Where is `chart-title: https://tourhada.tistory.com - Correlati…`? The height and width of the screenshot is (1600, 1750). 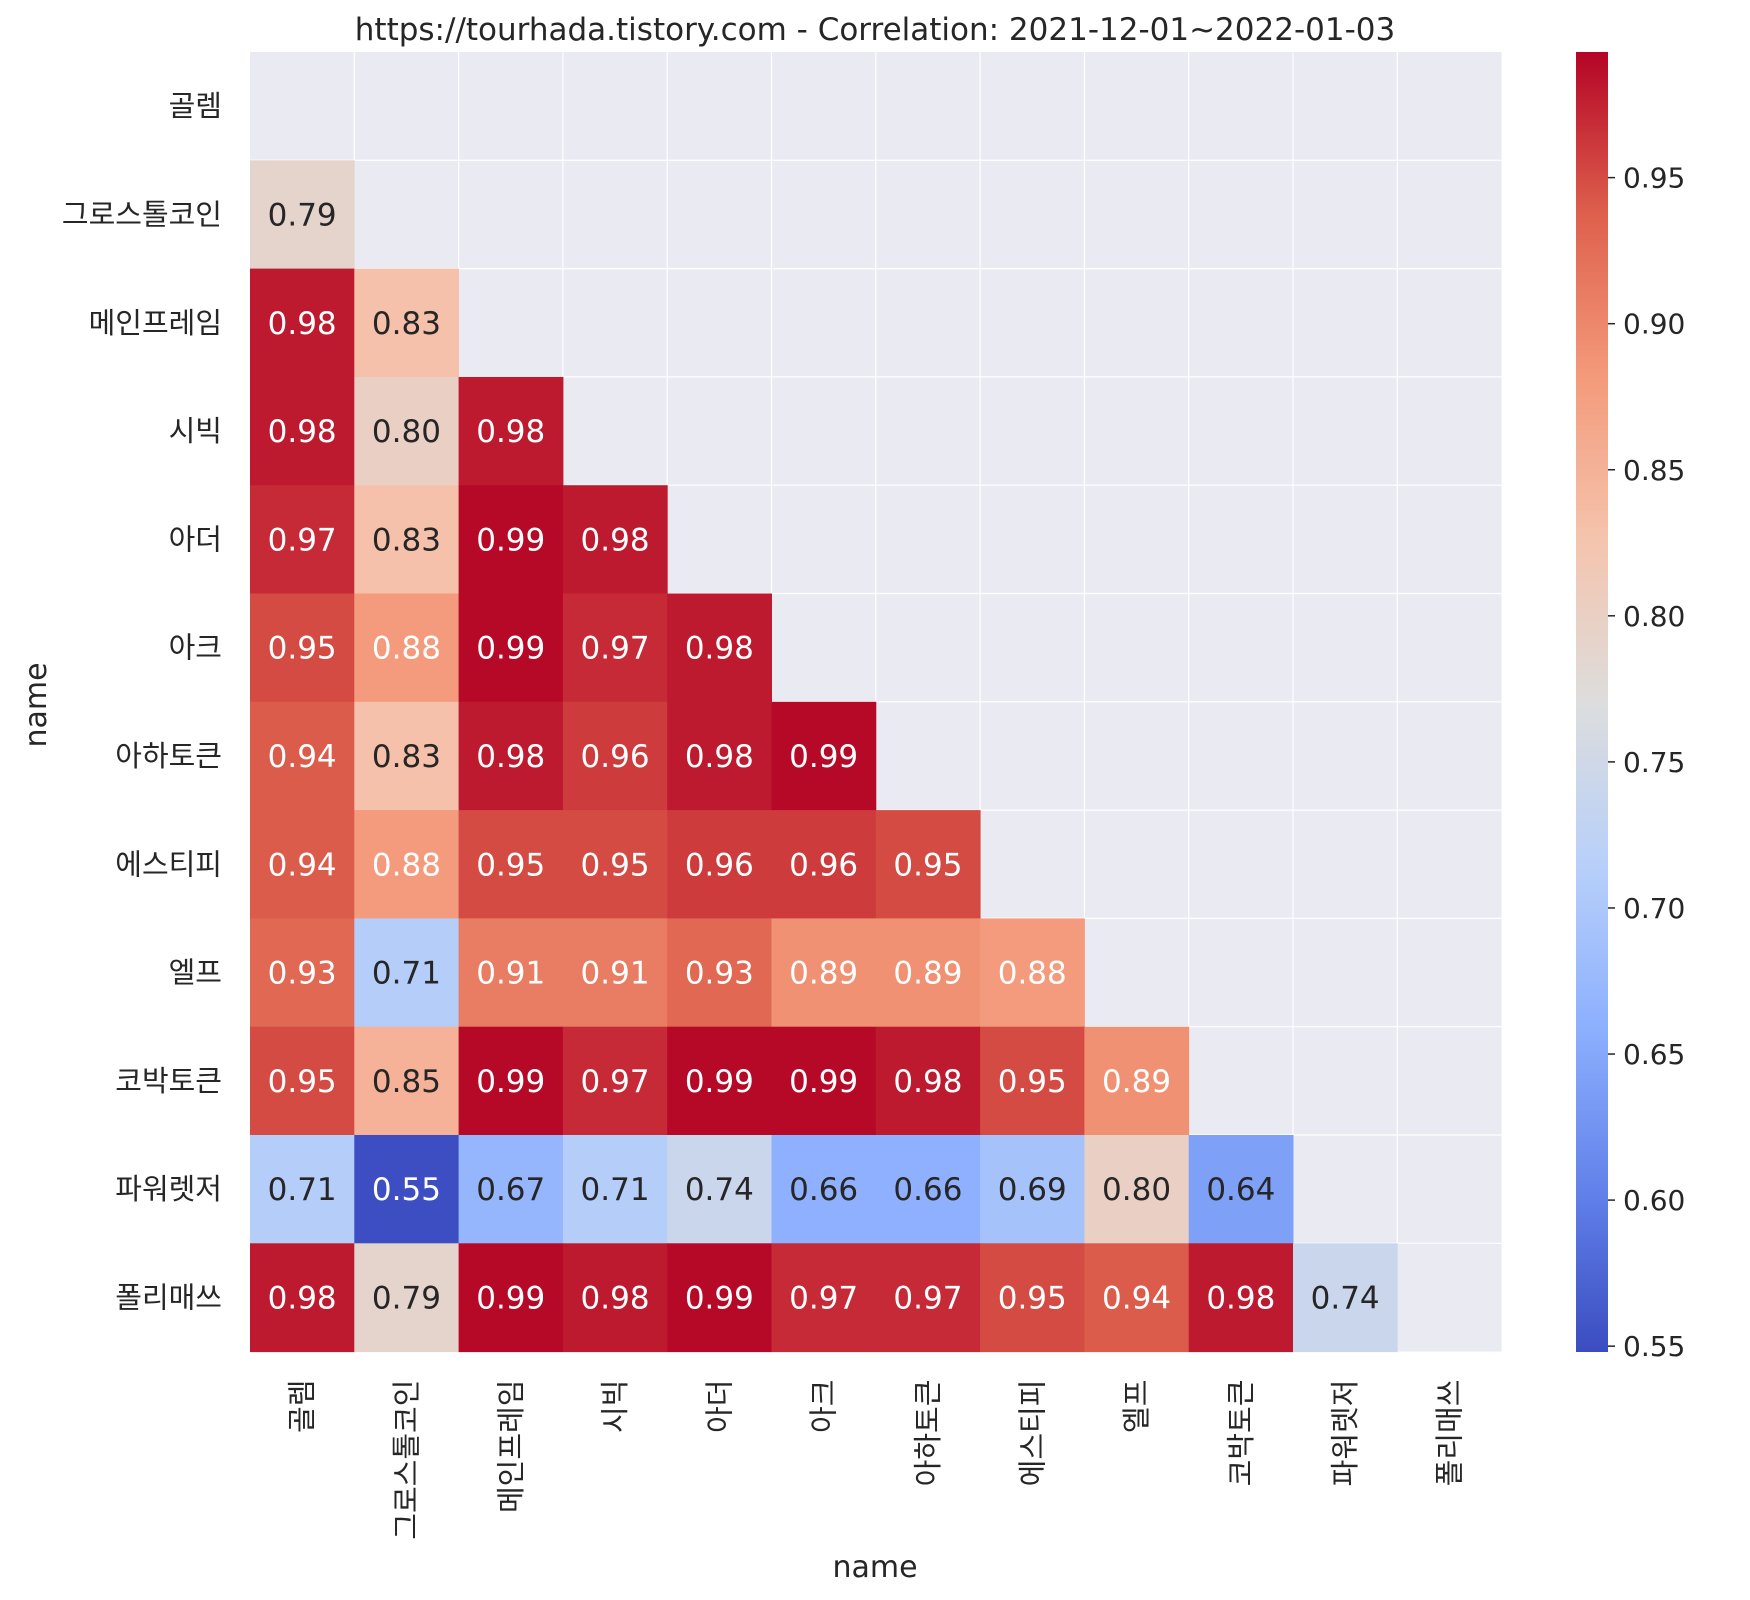 chart-title: https://tourhada.tistory.com - Correlati… is located at coordinates (875, 30).